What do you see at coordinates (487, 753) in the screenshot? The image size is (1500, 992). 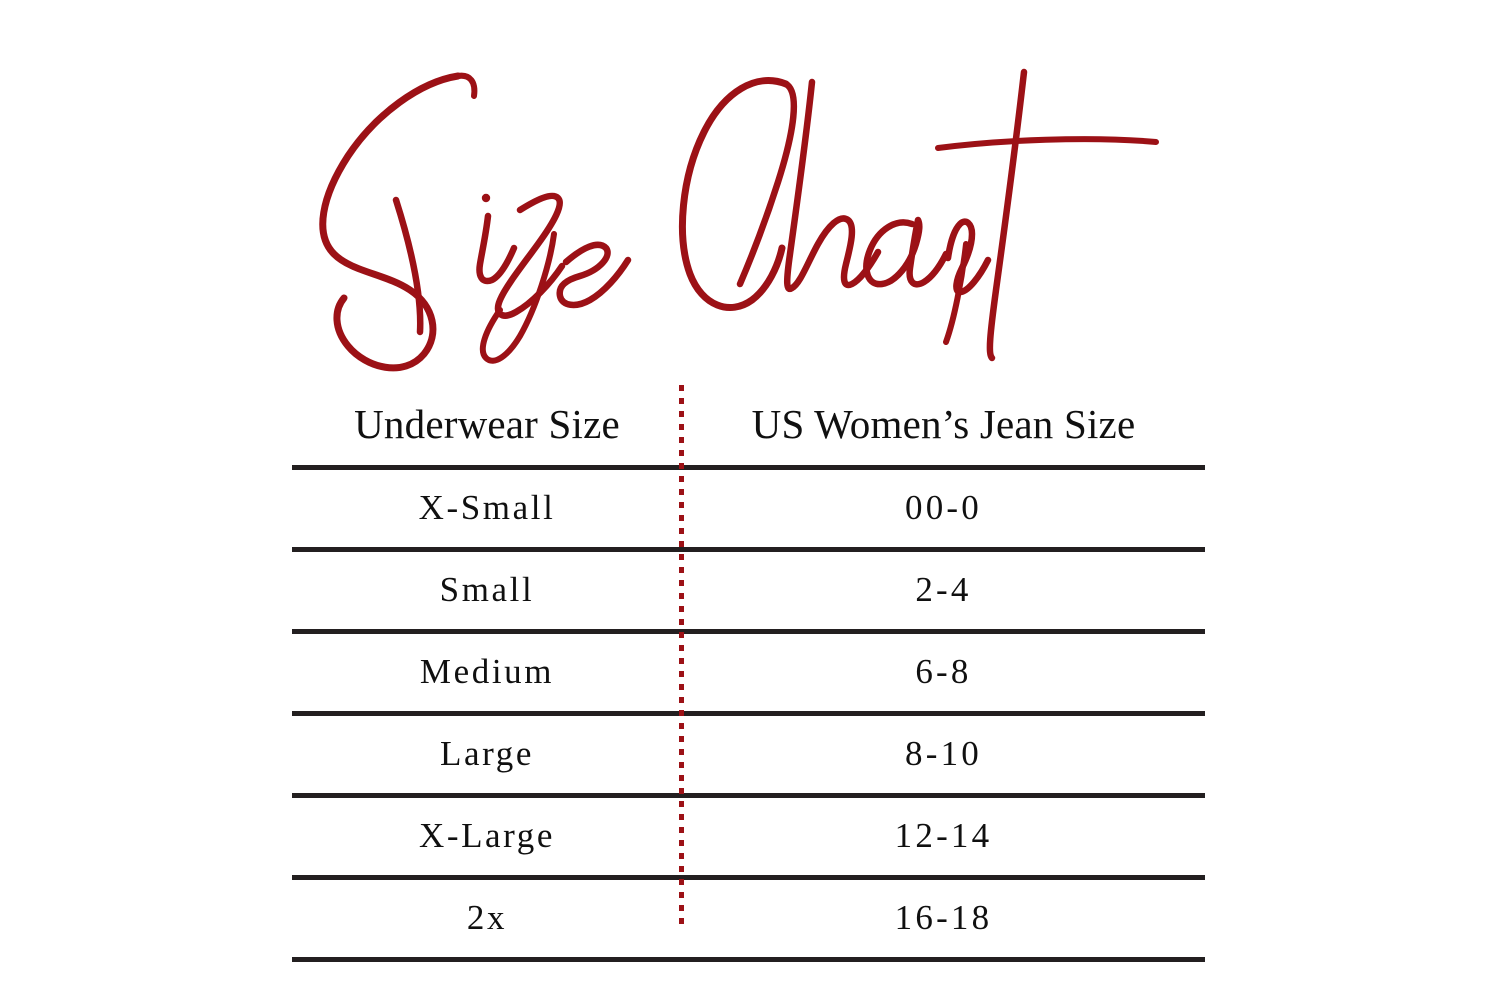 I see `cell-underwear-size: Large` at bounding box center [487, 753].